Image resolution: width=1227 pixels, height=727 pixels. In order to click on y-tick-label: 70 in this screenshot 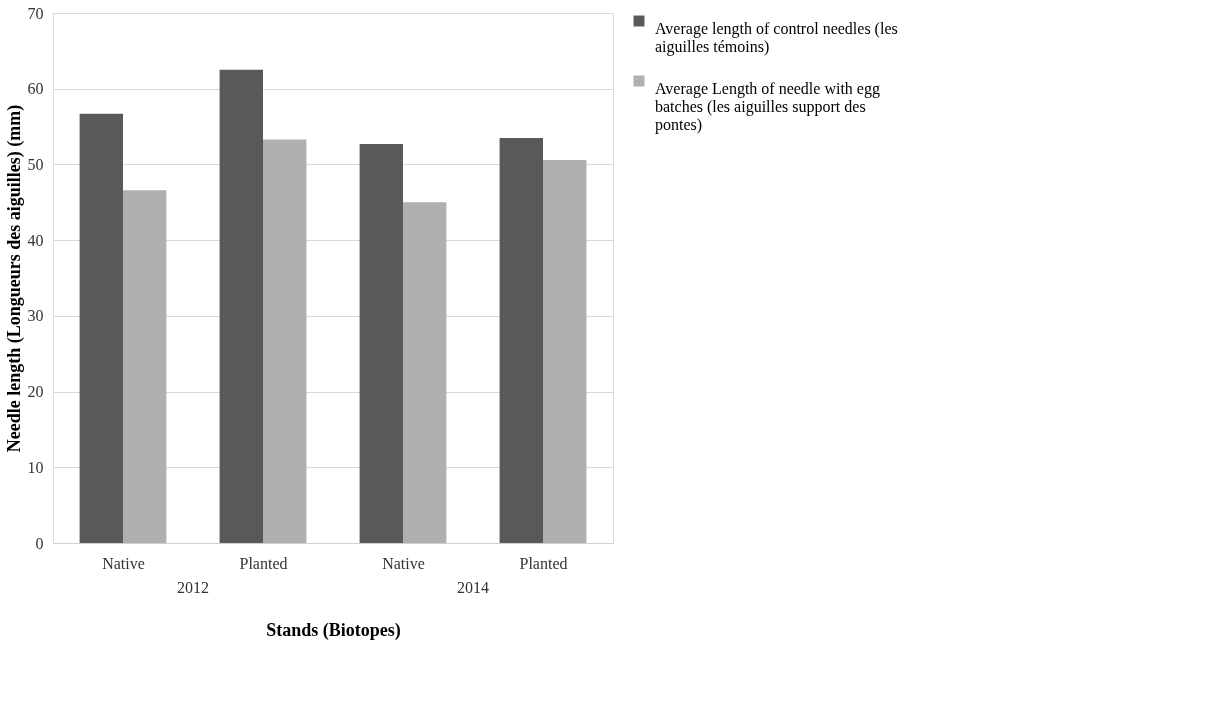, I will do `click(35, 13)`.